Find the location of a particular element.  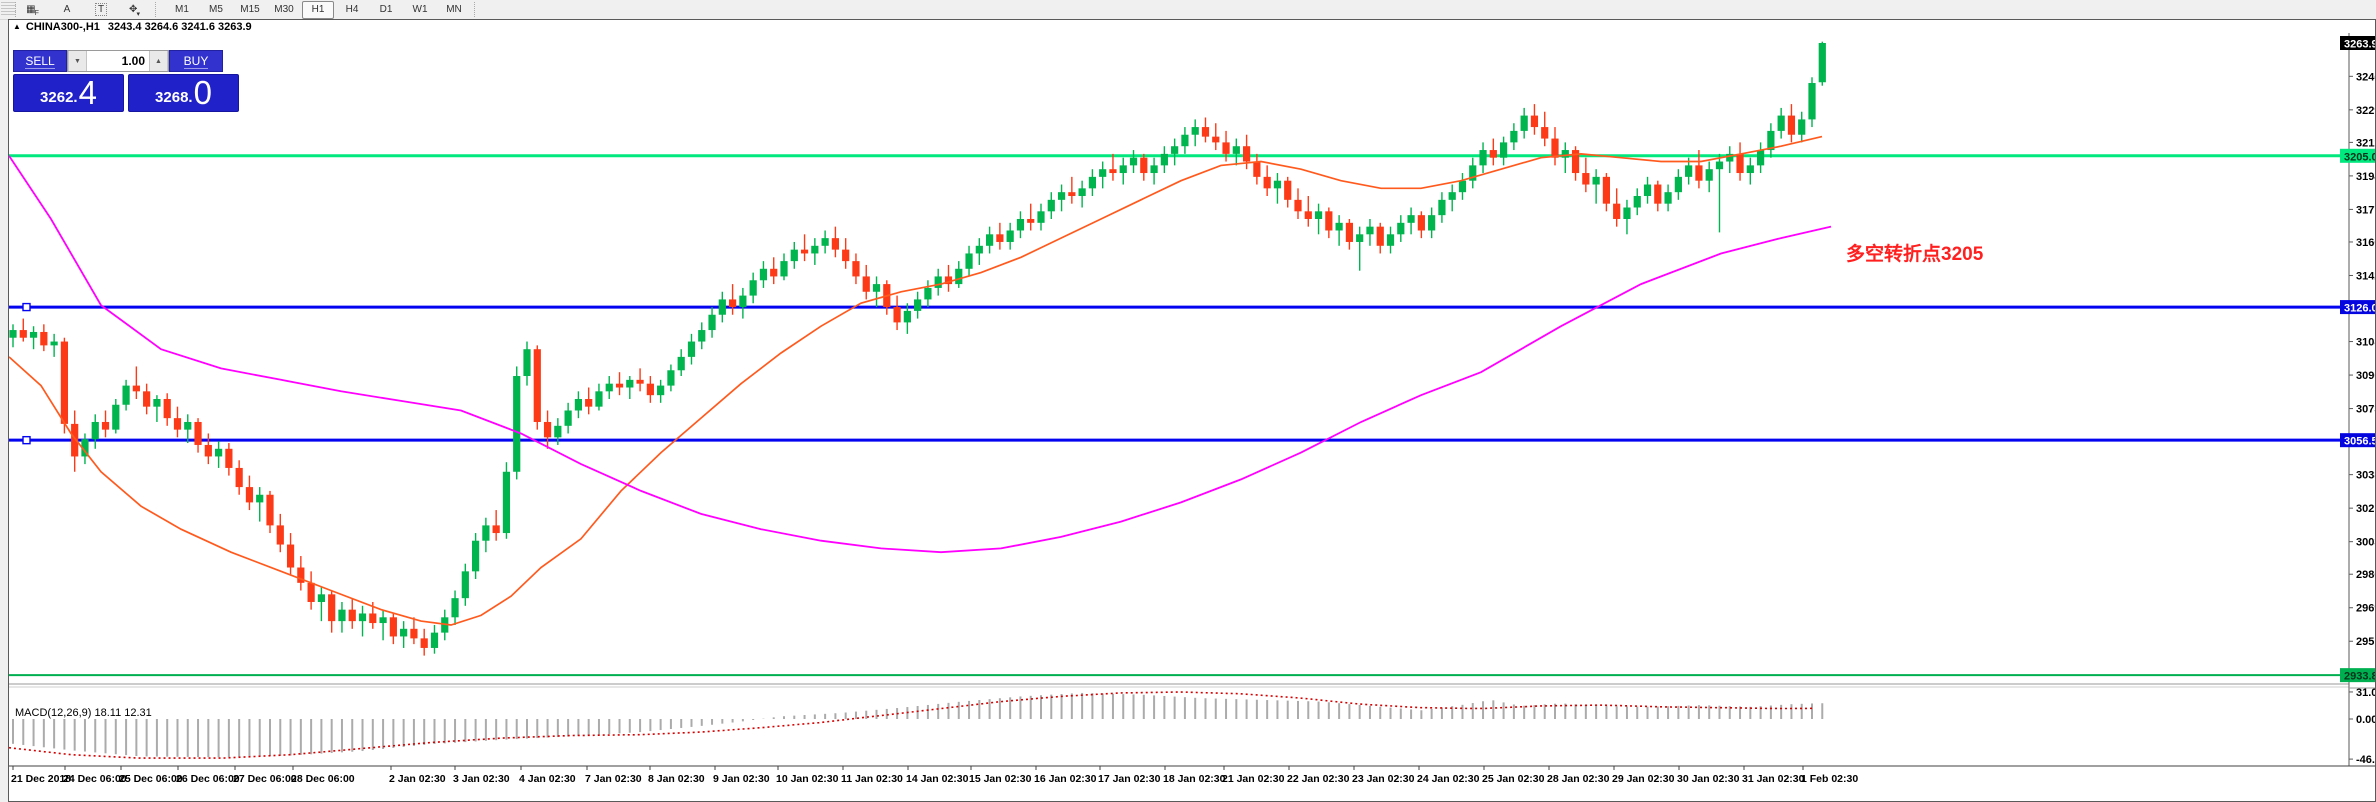

price-tick-label: 3177.0 is located at coordinates (2365, 210).